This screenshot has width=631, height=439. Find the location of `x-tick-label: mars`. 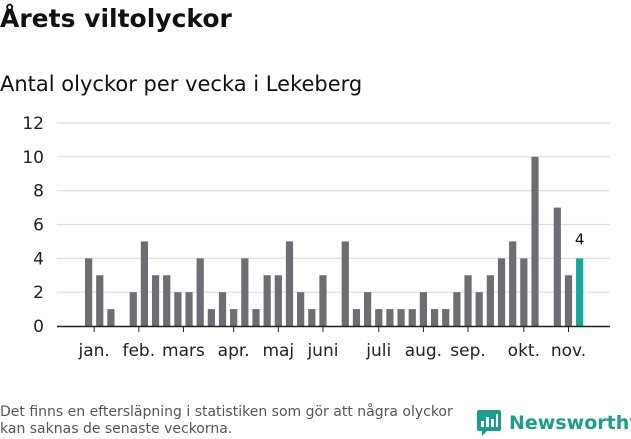

x-tick-label: mars is located at coordinates (183, 351).